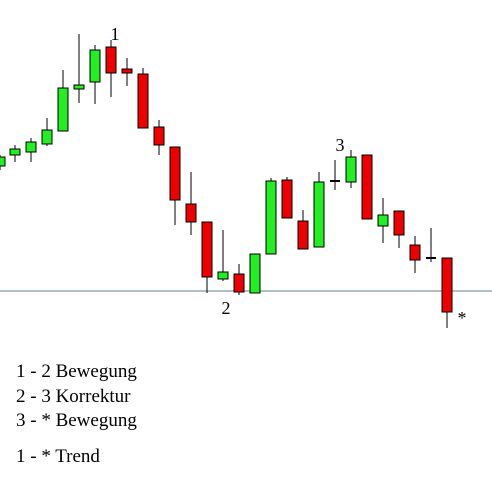  Describe the element at coordinates (226, 308) in the screenshot. I see `point-label: 2` at that location.